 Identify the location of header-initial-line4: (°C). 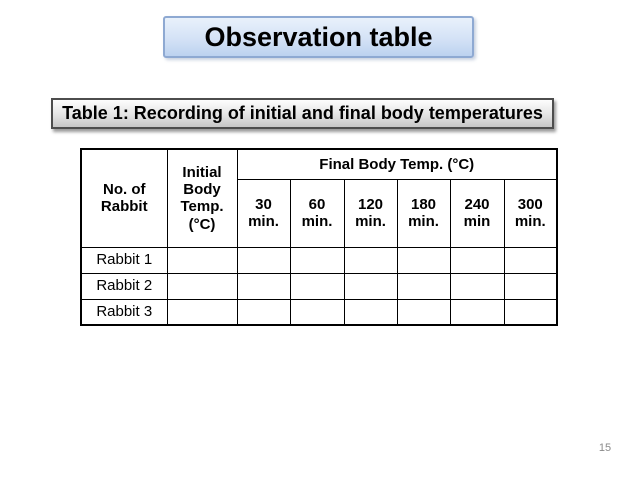
(202, 224).